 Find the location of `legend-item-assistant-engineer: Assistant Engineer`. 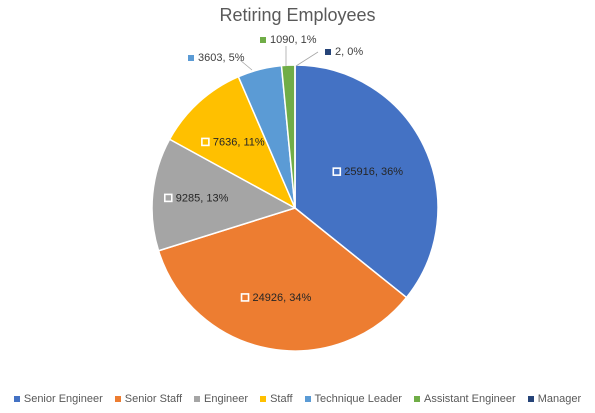

legend-item-assistant-engineer: Assistant Engineer is located at coordinates (464, 399).